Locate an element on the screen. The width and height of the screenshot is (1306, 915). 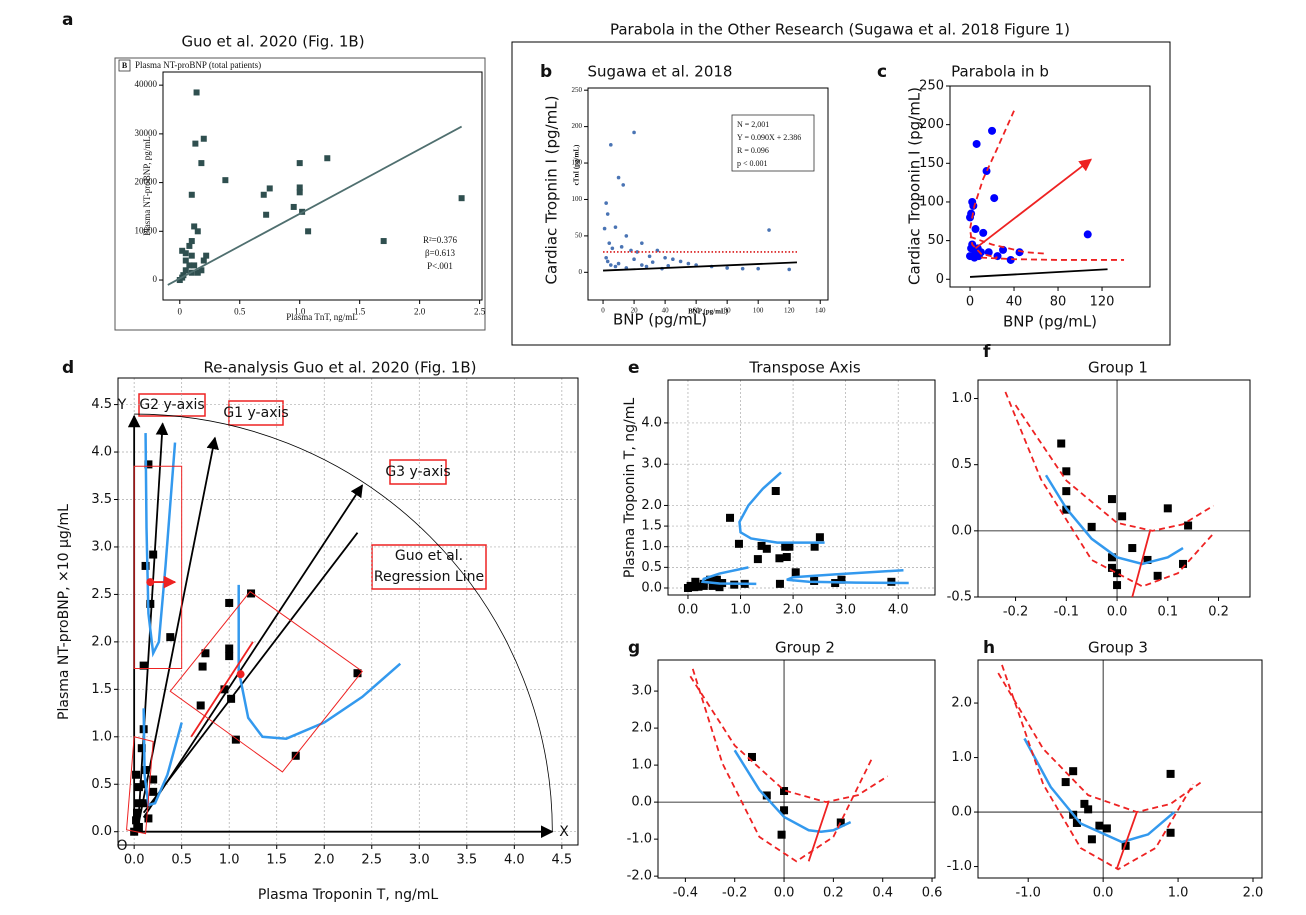
x-tick-label: 3.5 is located at coordinates (466, 860).